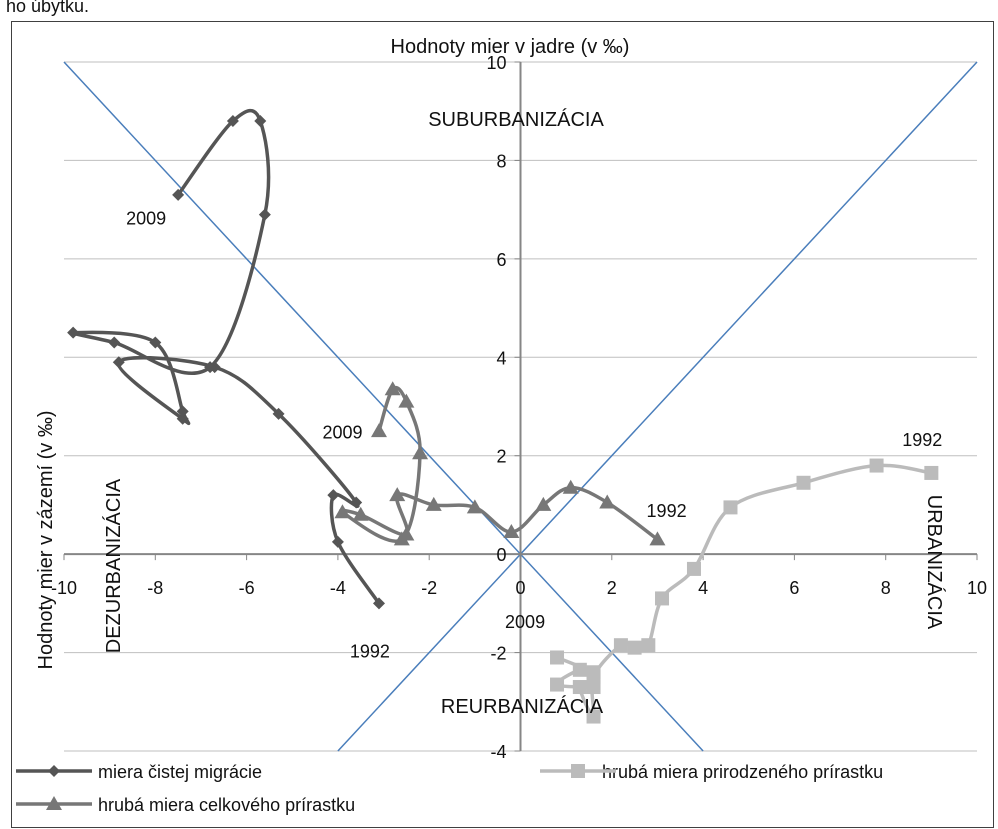 The width and height of the screenshot is (998, 829). What do you see at coordinates (180, 772) in the screenshot?
I see `legend-label-migration: miera čistej migrácie` at bounding box center [180, 772].